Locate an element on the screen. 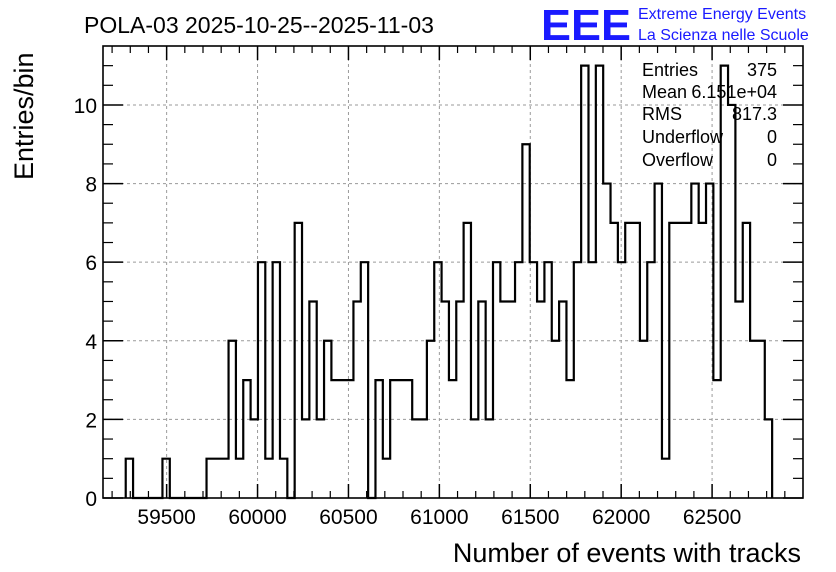 The height and width of the screenshot is (572, 836). stats-overflow-label: Overflow is located at coordinates (678, 160).